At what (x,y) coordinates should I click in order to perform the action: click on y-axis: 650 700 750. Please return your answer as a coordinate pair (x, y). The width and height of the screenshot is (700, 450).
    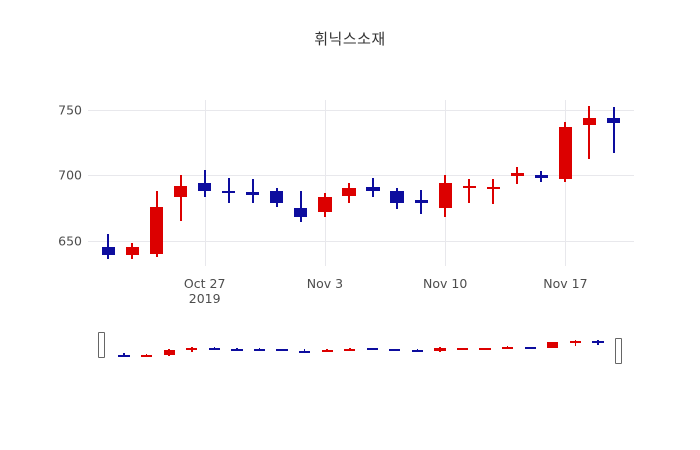
    Looking at the image, I should click on (56, 183).